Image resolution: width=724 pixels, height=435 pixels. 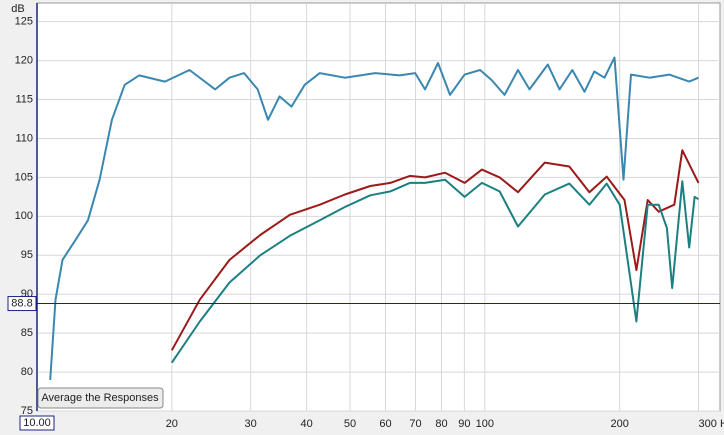 I want to click on x-tick-label: 70, so click(x=415, y=424).